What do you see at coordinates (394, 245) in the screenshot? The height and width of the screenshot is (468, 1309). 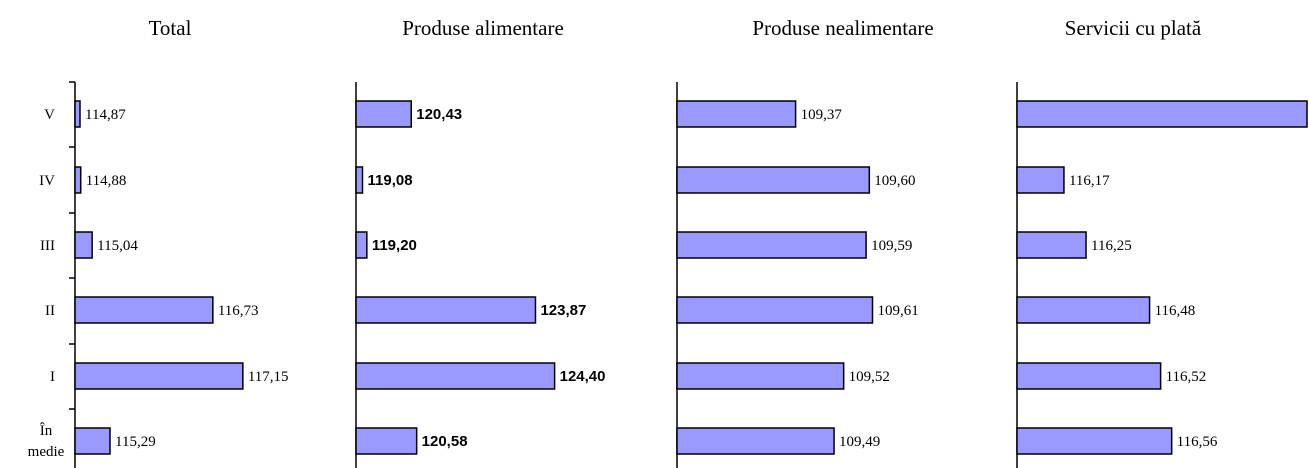 I see `data-label: 119,20` at bounding box center [394, 245].